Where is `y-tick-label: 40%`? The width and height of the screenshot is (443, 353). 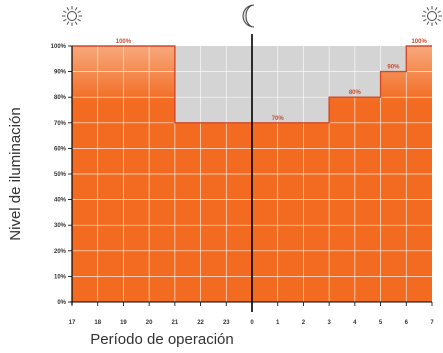 y-tick-label: 40% is located at coordinates (60, 201).